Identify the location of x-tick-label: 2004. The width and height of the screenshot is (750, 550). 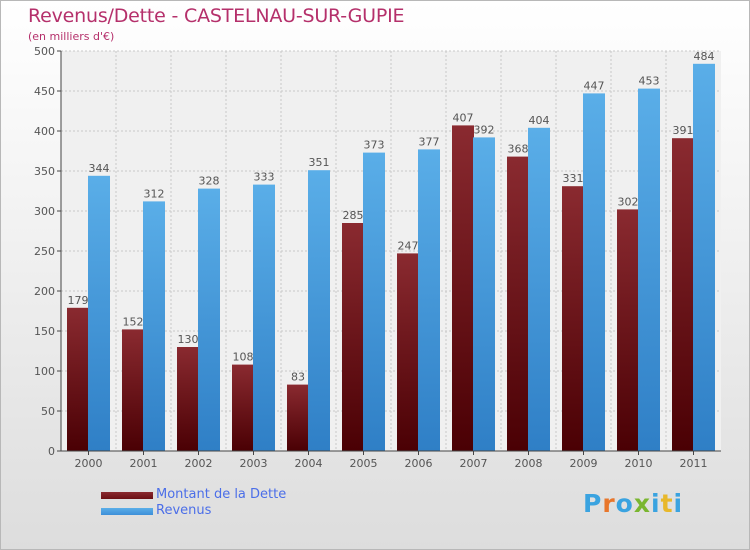
(309, 463).